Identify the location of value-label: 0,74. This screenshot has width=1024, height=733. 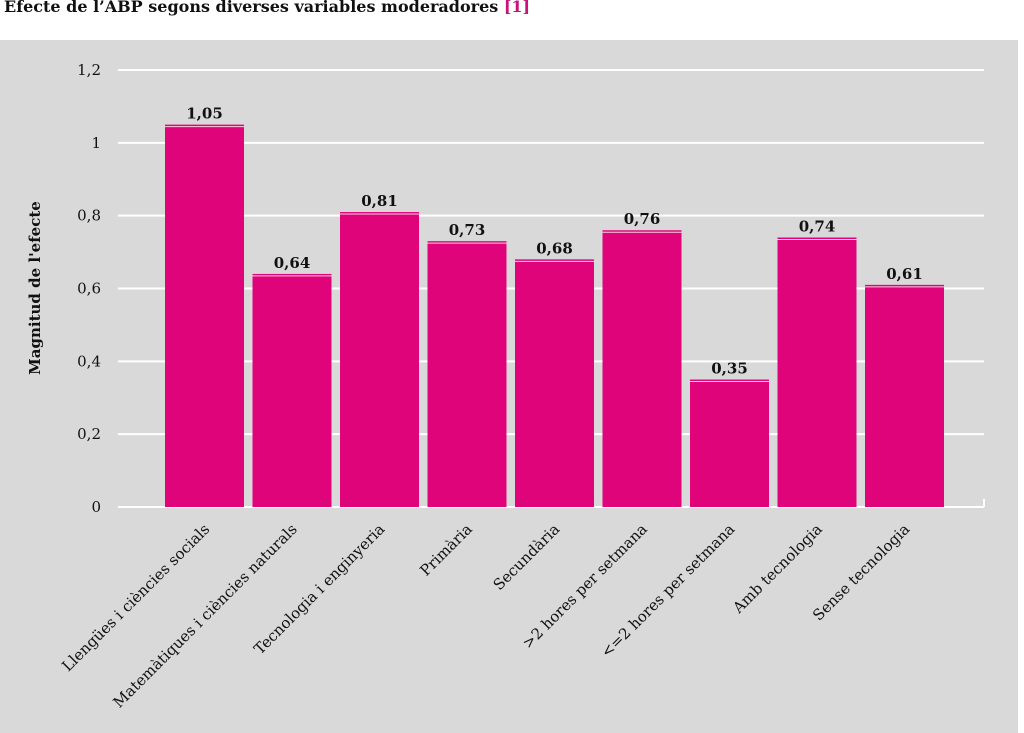
(817, 227).